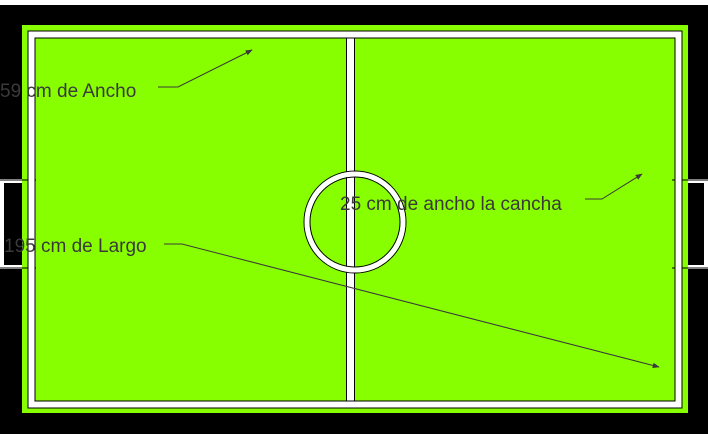 The image size is (708, 434). Describe the element at coordinates (451, 204) in the screenshot. I see `field-width-label: 25 cm de ancho la cancha` at that location.